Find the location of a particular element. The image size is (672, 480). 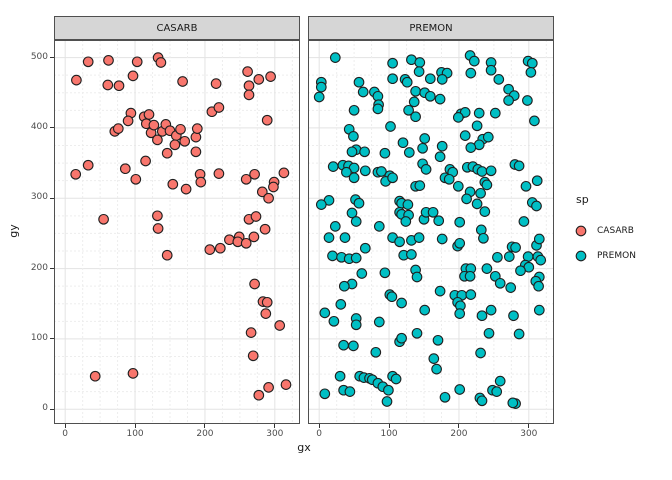

legend-item-premon: PREMON is located at coordinates (604, 255).